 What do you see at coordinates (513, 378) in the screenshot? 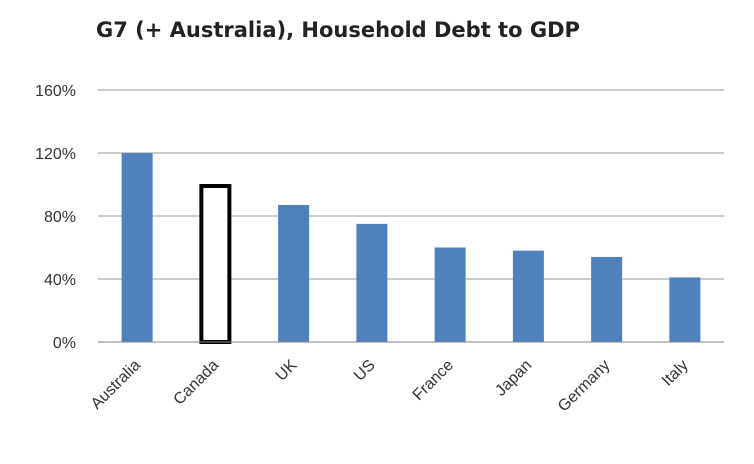
I see `x-tick-label: Japan` at bounding box center [513, 378].